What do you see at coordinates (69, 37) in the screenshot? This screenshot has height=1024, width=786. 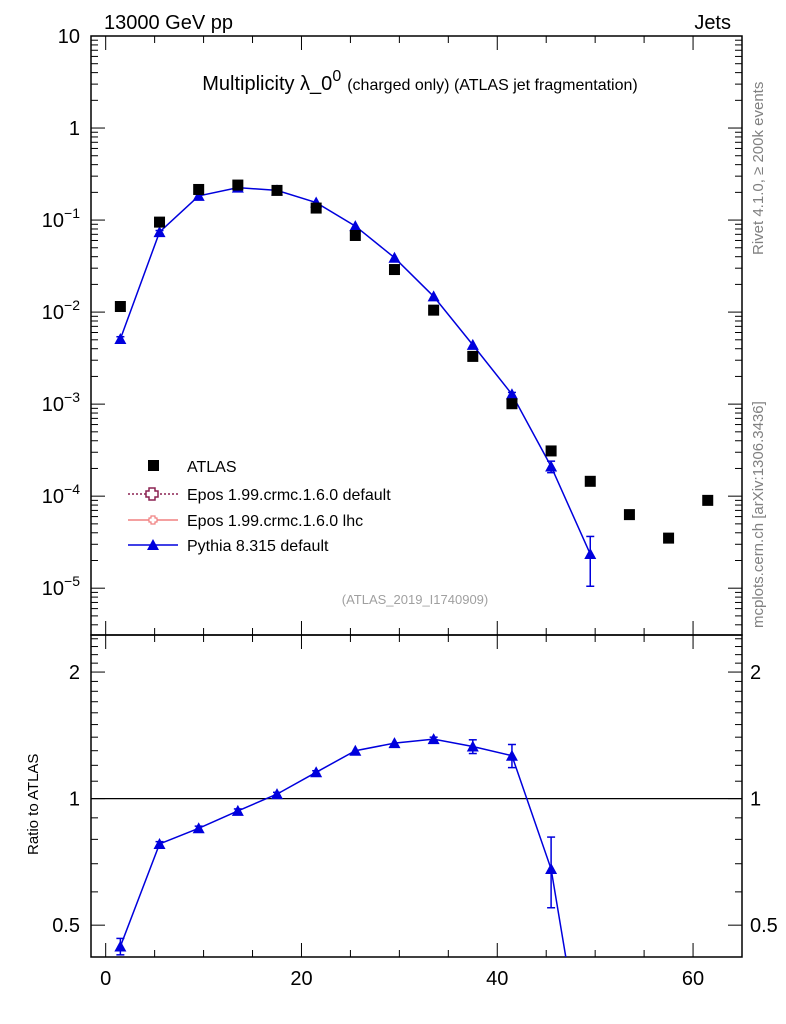 I see `y-tick-label-main: 10` at bounding box center [69, 37].